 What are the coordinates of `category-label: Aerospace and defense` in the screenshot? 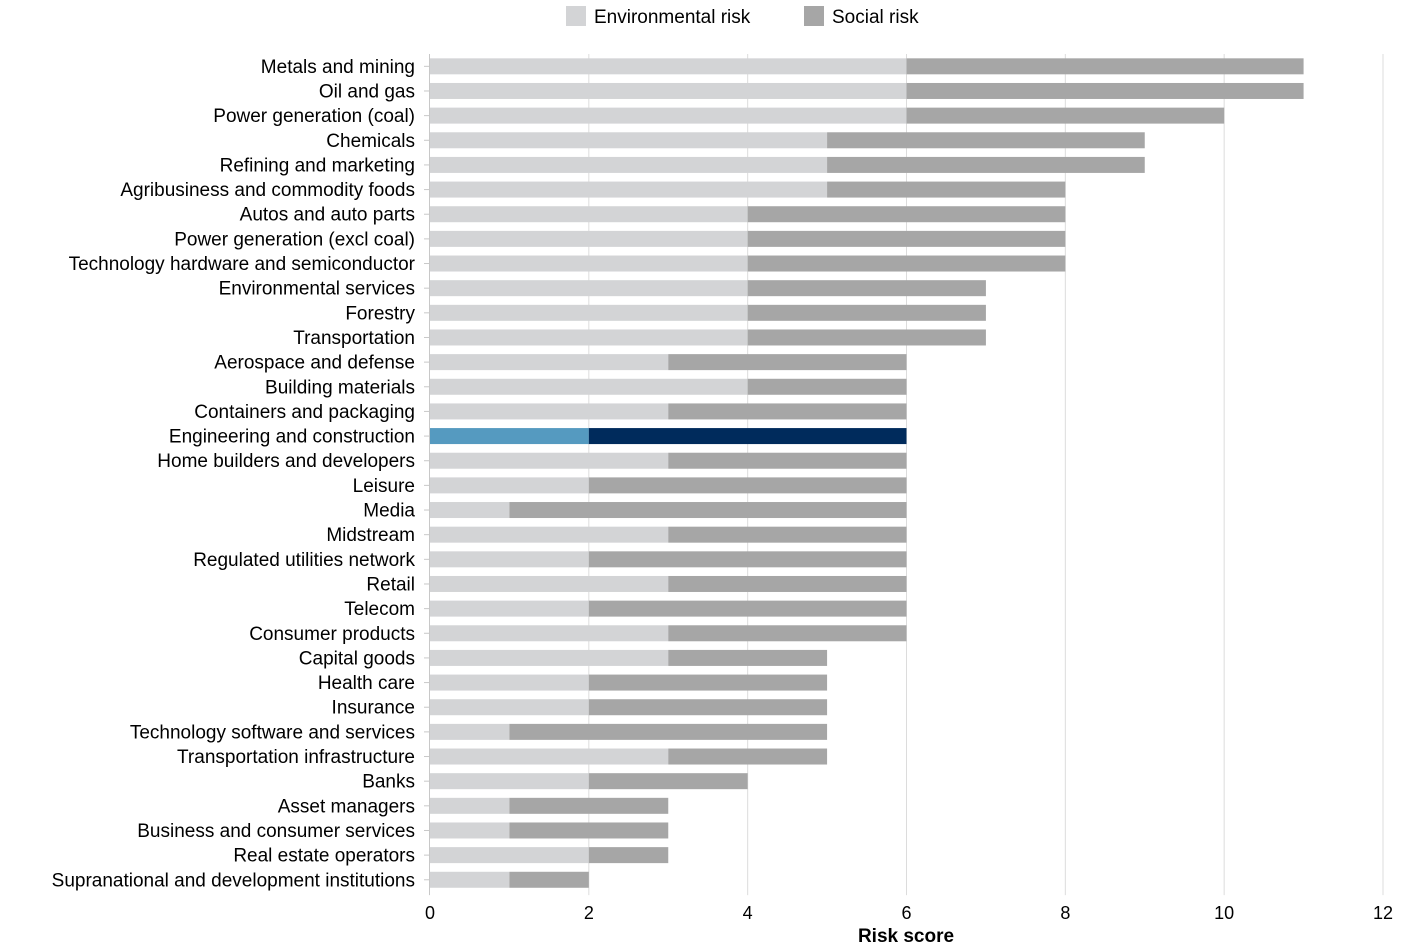 It's located at (314, 363).